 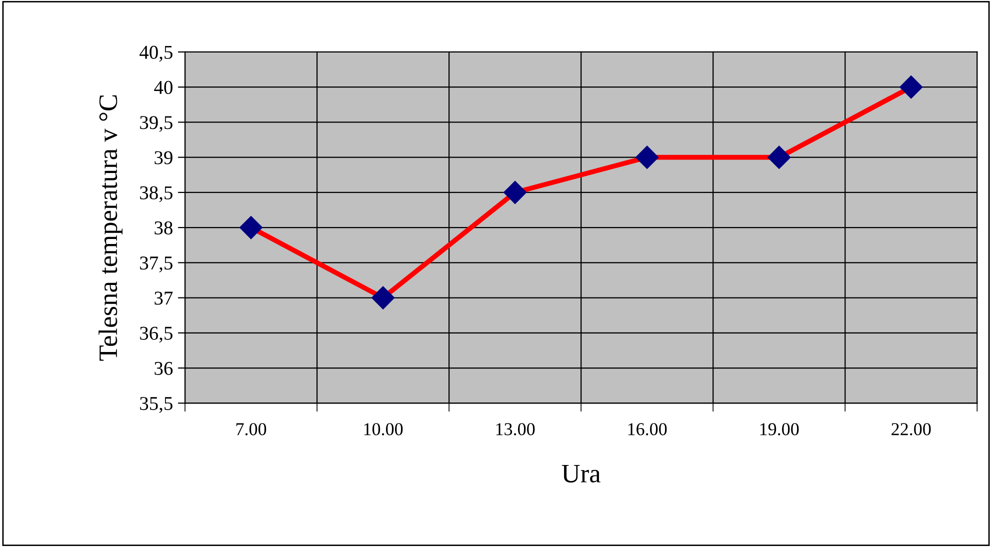 I want to click on x-tick-label: 10.00, so click(x=383, y=429).